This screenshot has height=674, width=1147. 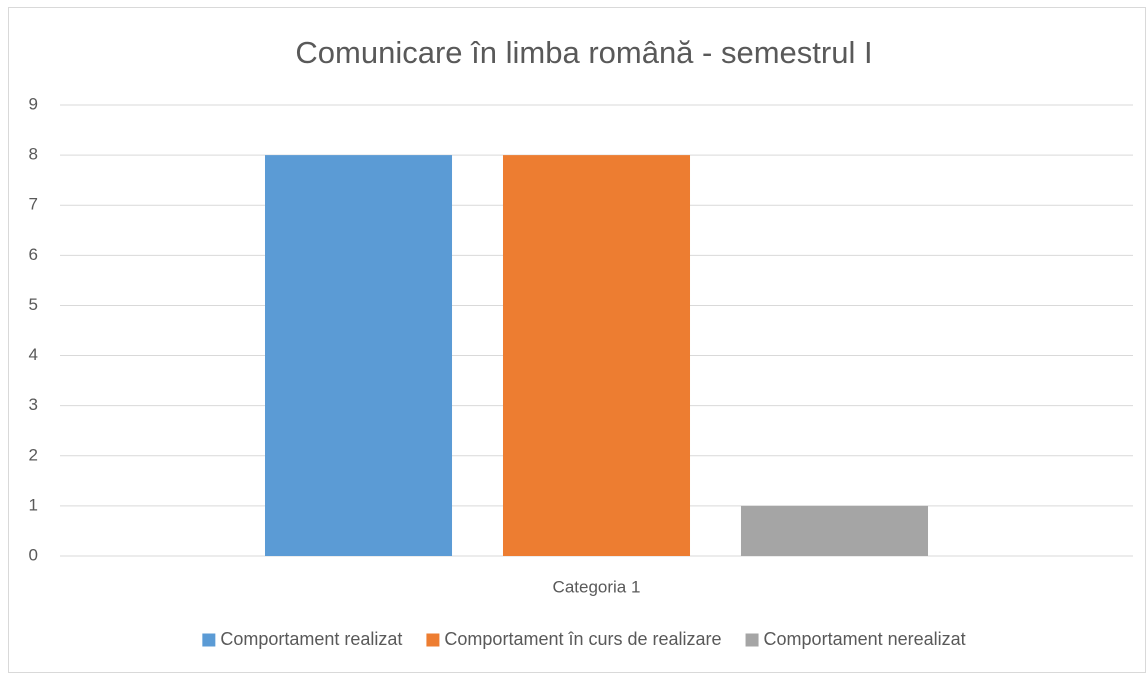 I want to click on y-tick-label: 2, so click(x=33, y=454).